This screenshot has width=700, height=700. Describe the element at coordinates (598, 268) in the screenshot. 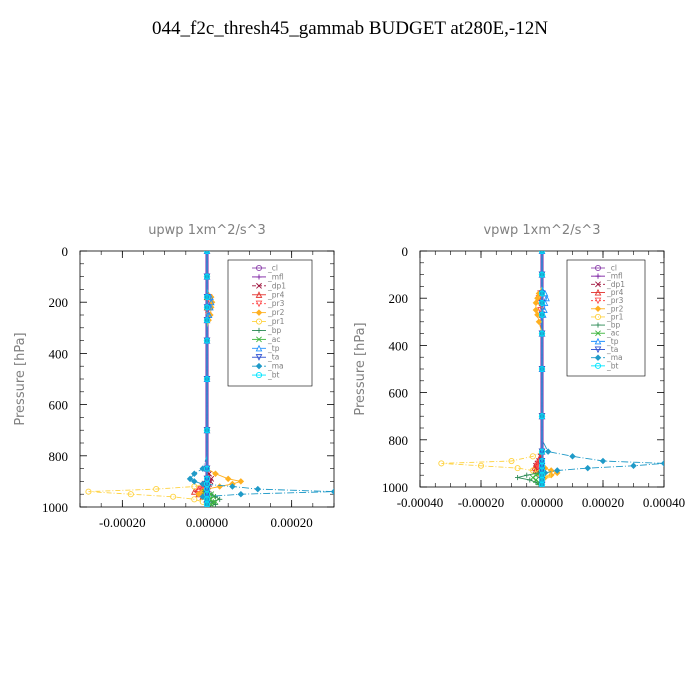

I see `legend-marker-cl` at that location.